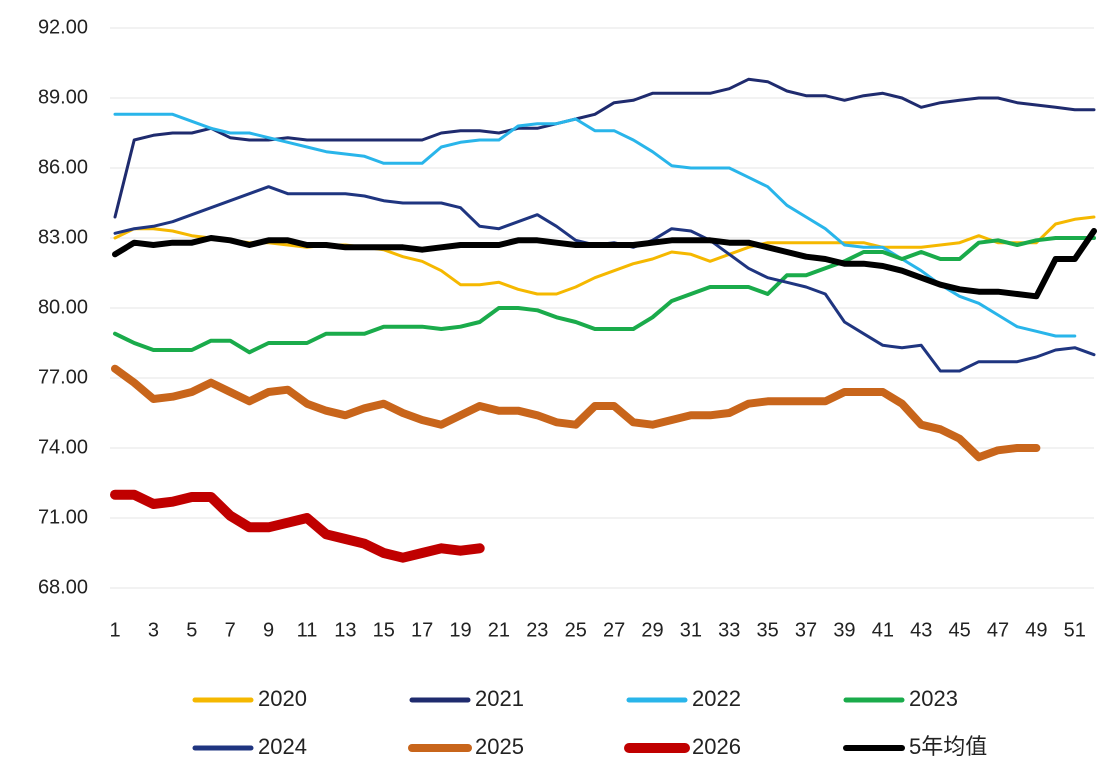 This screenshot has height=763, width=1097. What do you see at coordinates (960, 630) in the screenshot?
I see `x-tick-label: 45` at bounding box center [960, 630].